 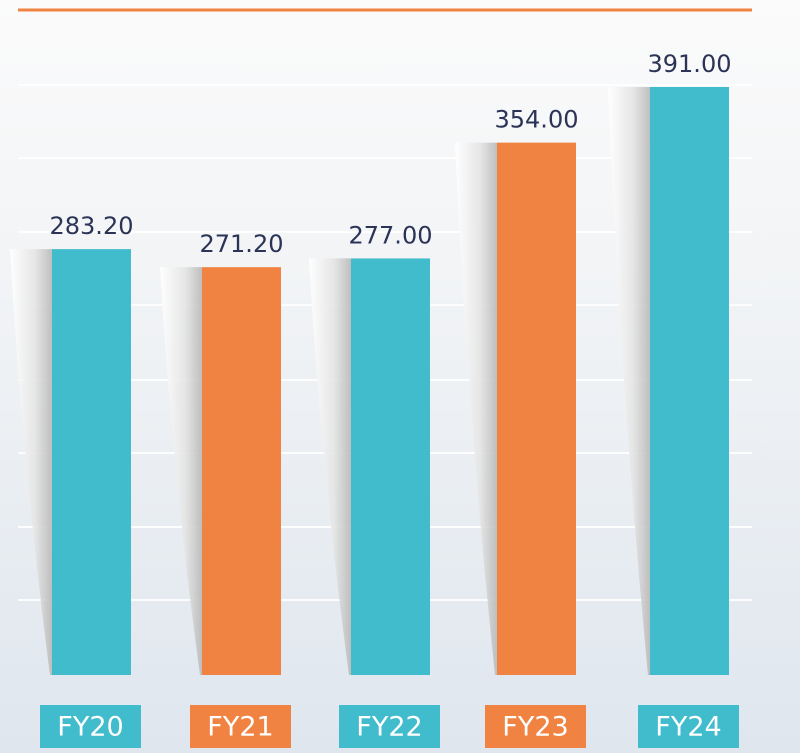 I want to click on value-label: 277.00, so click(x=391, y=235).